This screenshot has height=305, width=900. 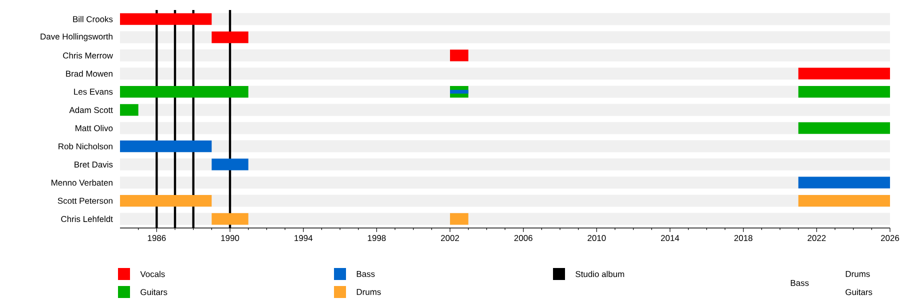 I want to click on y-tick-label: Matt Olivo, so click(x=94, y=128).